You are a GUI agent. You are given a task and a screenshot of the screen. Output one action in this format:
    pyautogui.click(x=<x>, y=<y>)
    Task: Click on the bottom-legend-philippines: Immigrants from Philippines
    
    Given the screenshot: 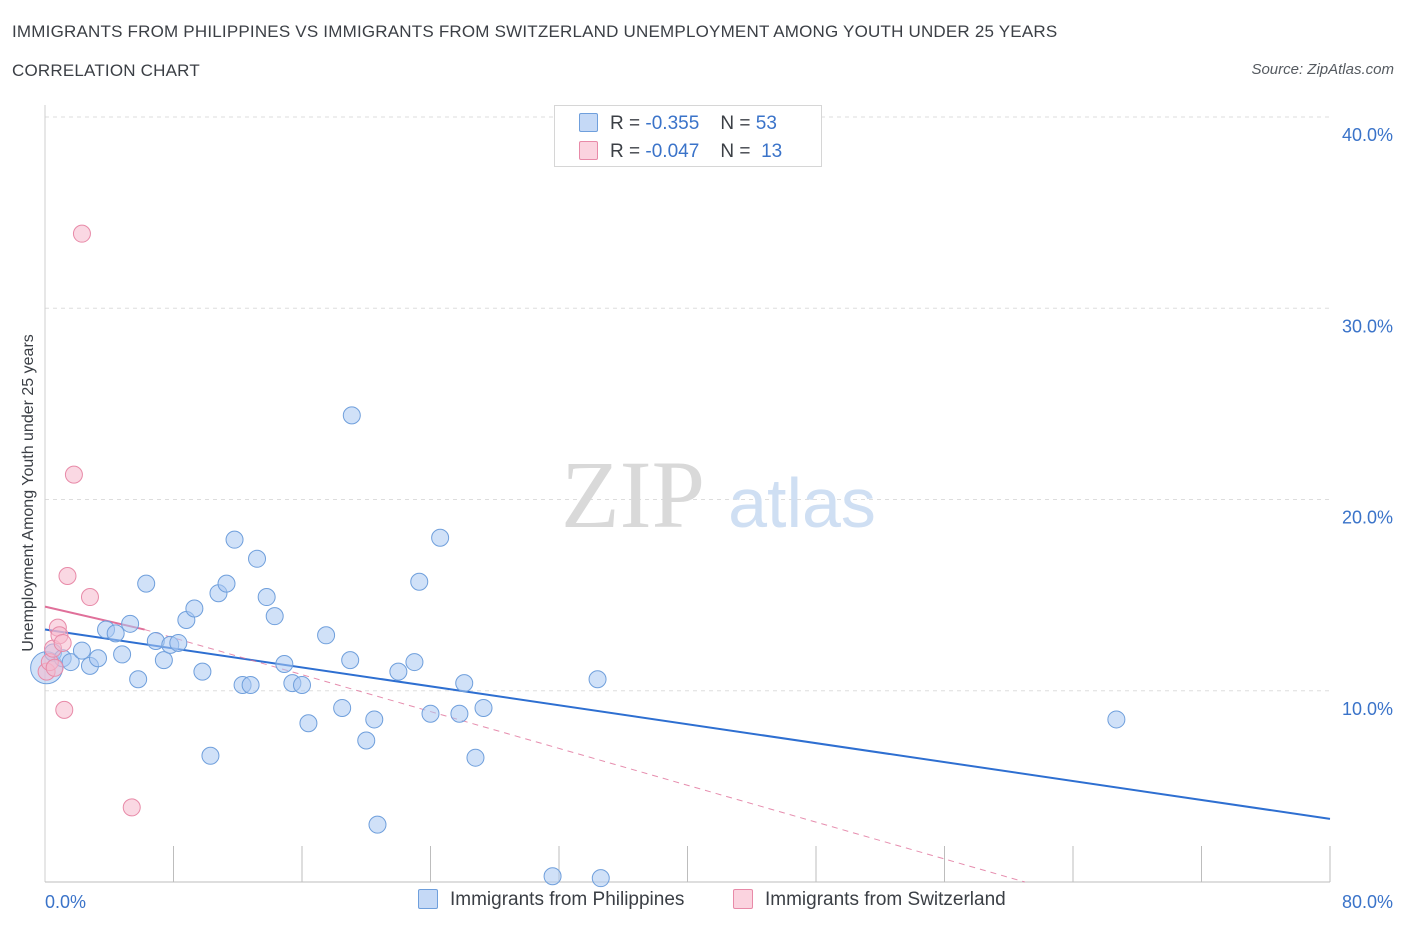 What is the action you would take?
    pyautogui.click(x=551, y=900)
    